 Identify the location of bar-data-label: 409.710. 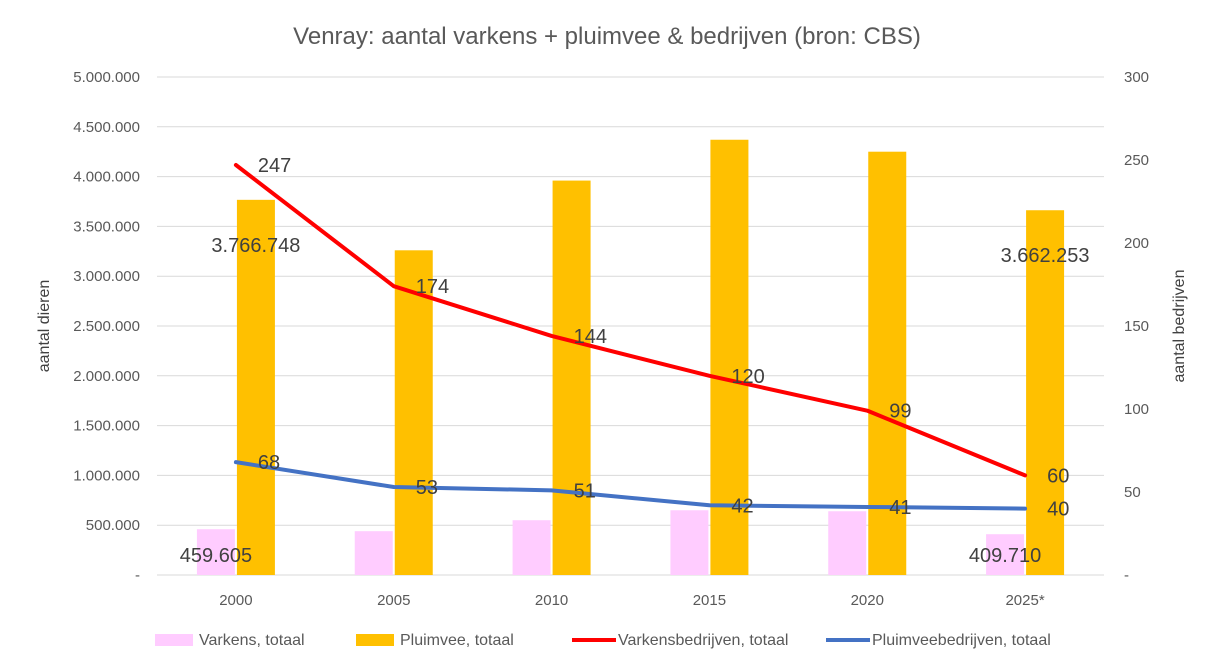
(1005, 556).